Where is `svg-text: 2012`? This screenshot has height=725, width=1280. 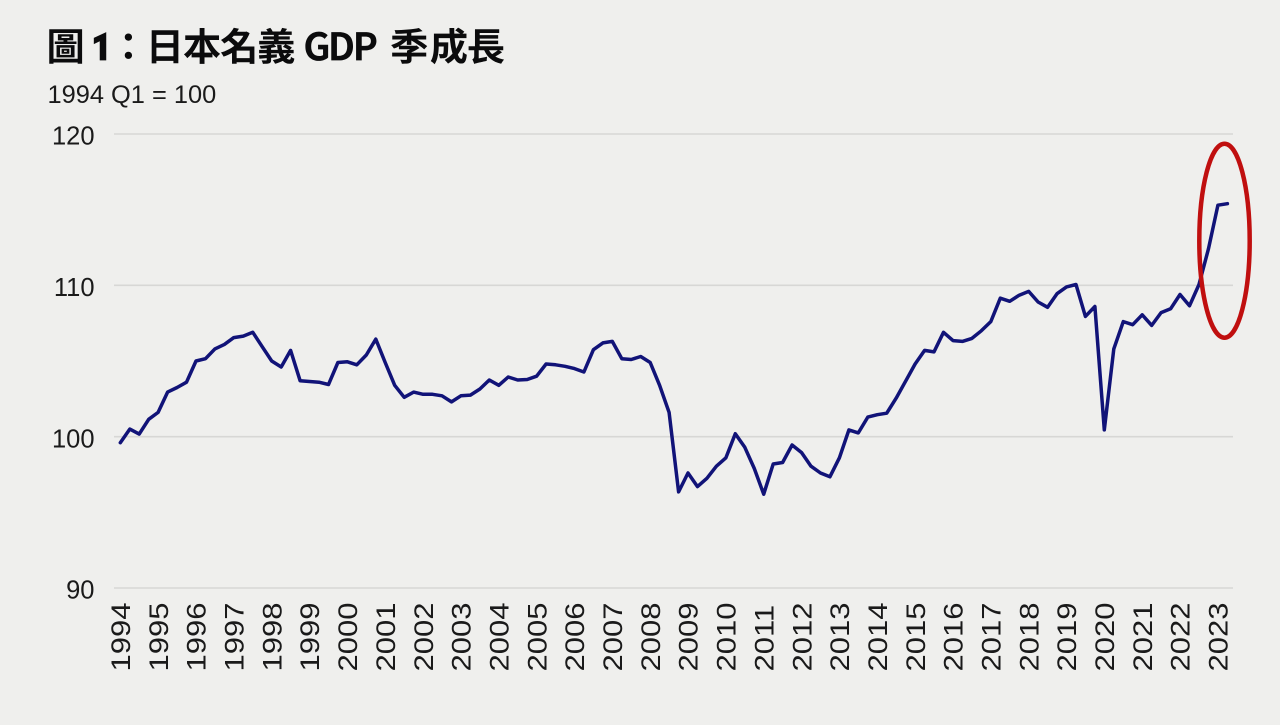
svg-text: 2012 is located at coordinates (803, 637).